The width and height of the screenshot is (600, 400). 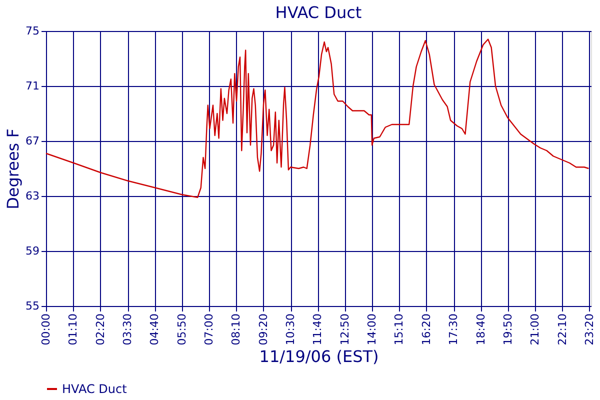 I want to click on y-tick-label: 59, so click(x=33, y=251).